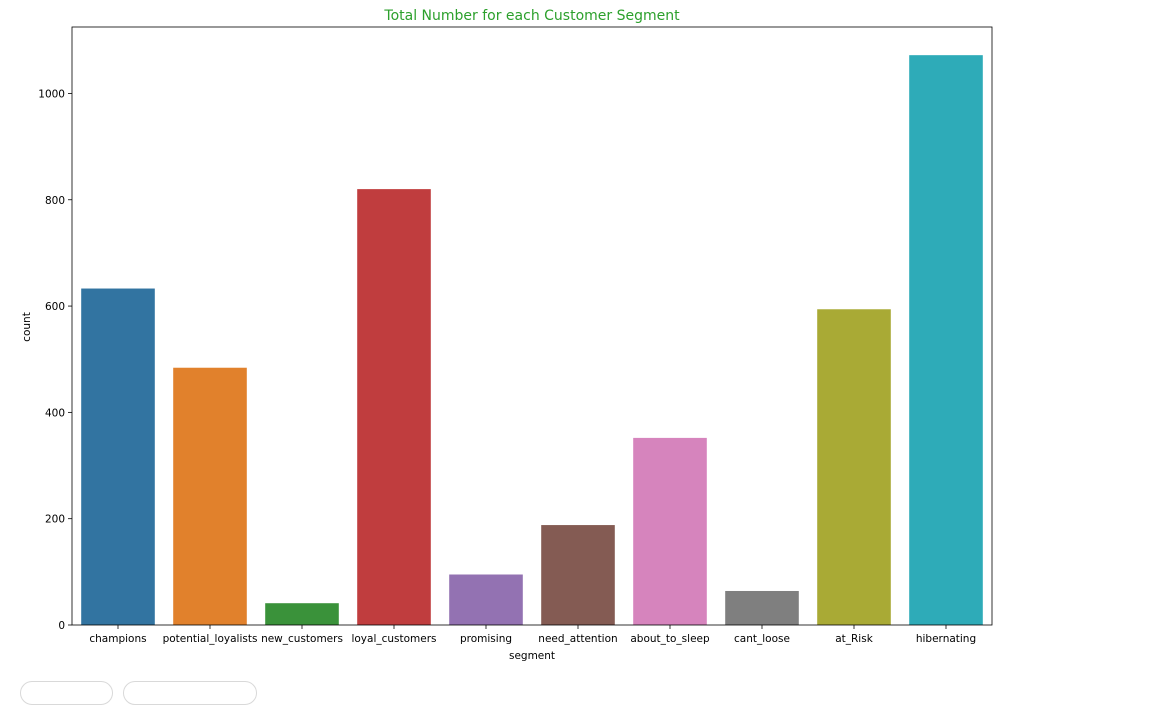 This screenshot has height=705, width=1164. What do you see at coordinates (55, 520) in the screenshot?
I see `y-tick-label: 200` at bounding box center [55, 520].